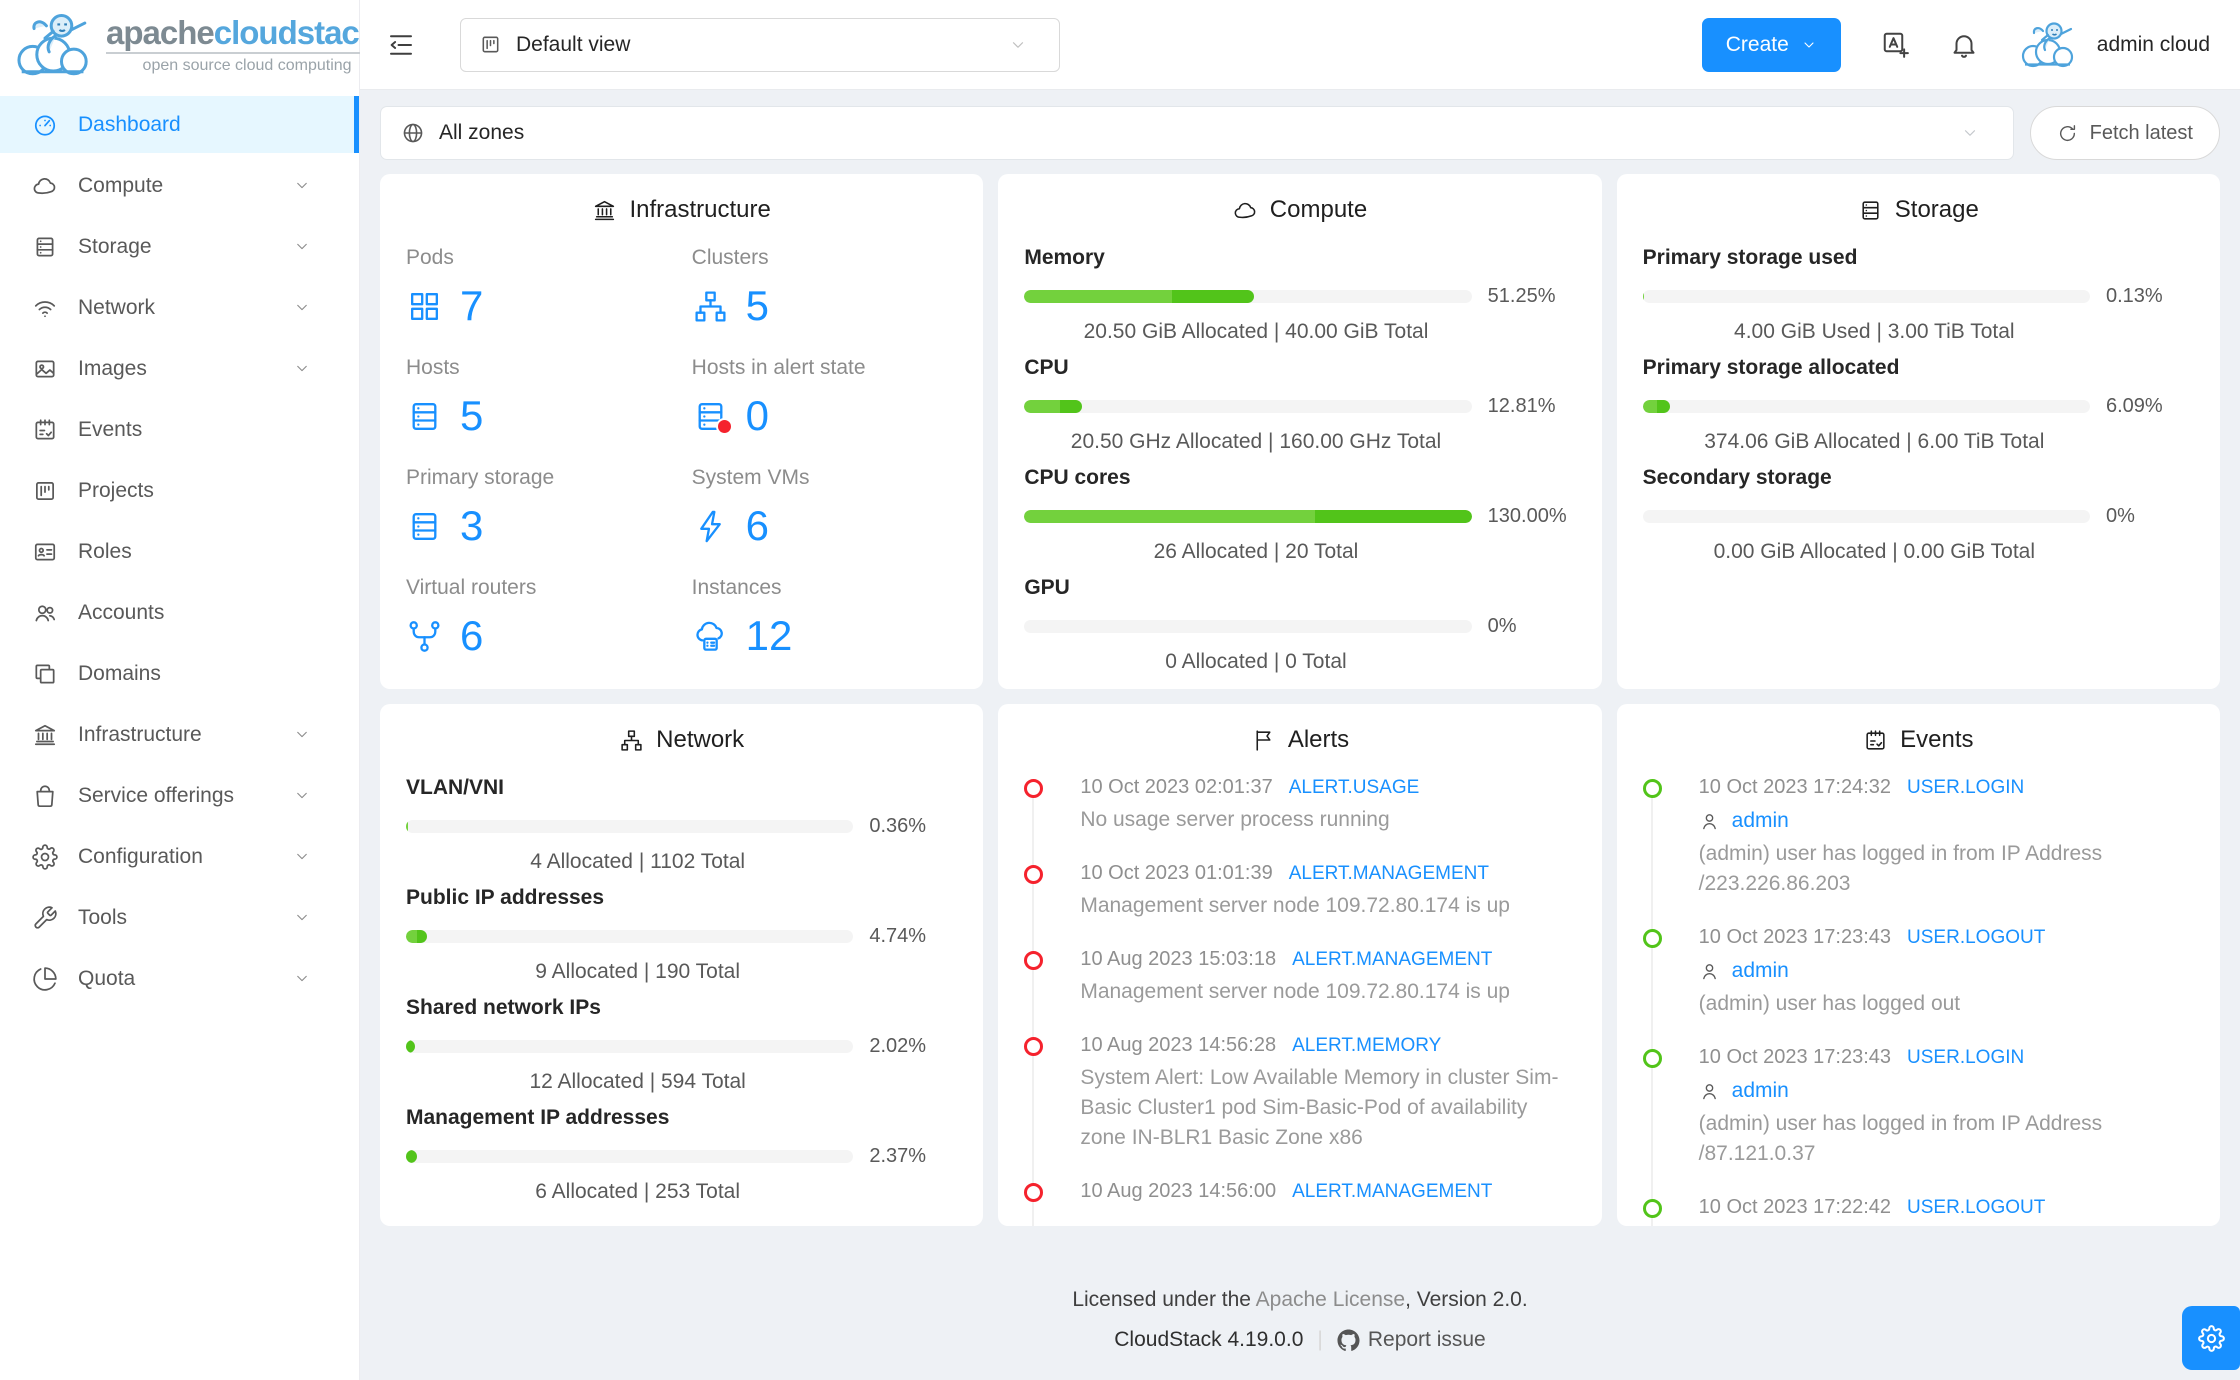  I want to click on sidebar-item-service-offerings: Service offerings, so click(179, 795).